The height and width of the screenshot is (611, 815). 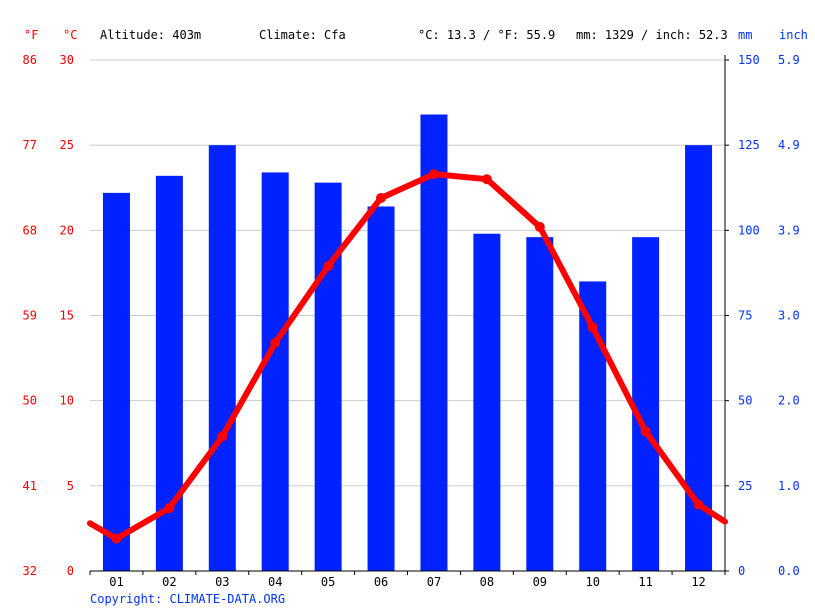 What do you see at coordinates (30, 316) in the screenshot?
I see `fahrenheit-tick-label: 59` at bounding box center [30, 316].